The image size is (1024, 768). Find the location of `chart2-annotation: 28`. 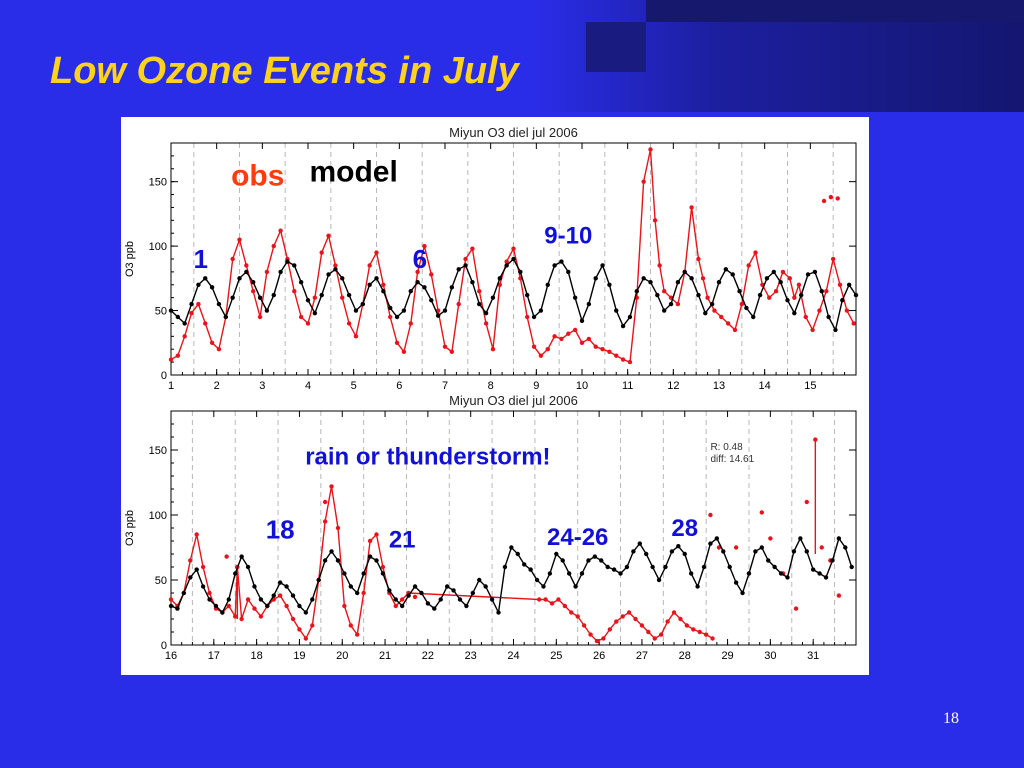

chart2-annotation: 28 is located at coordinates (684, 528).